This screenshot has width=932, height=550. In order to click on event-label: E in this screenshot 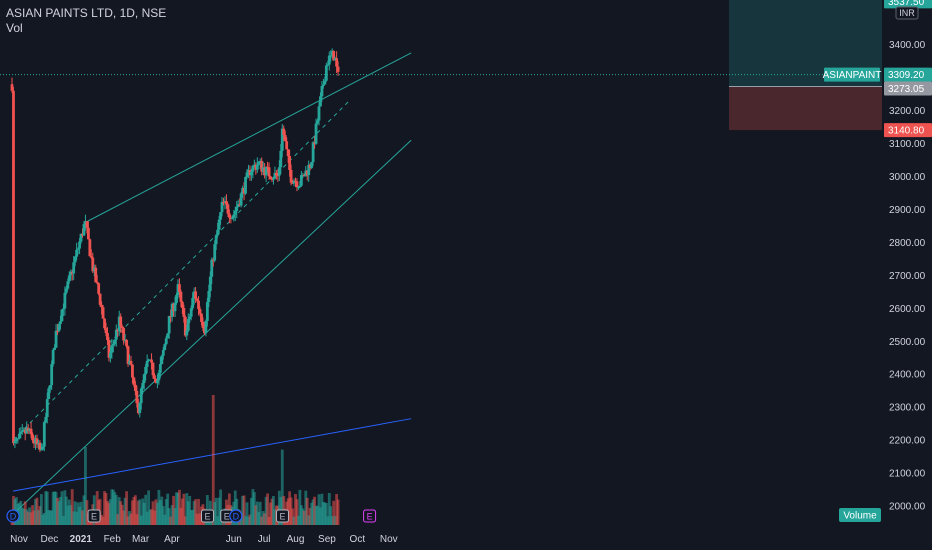, I will do `click(94, 517)`.